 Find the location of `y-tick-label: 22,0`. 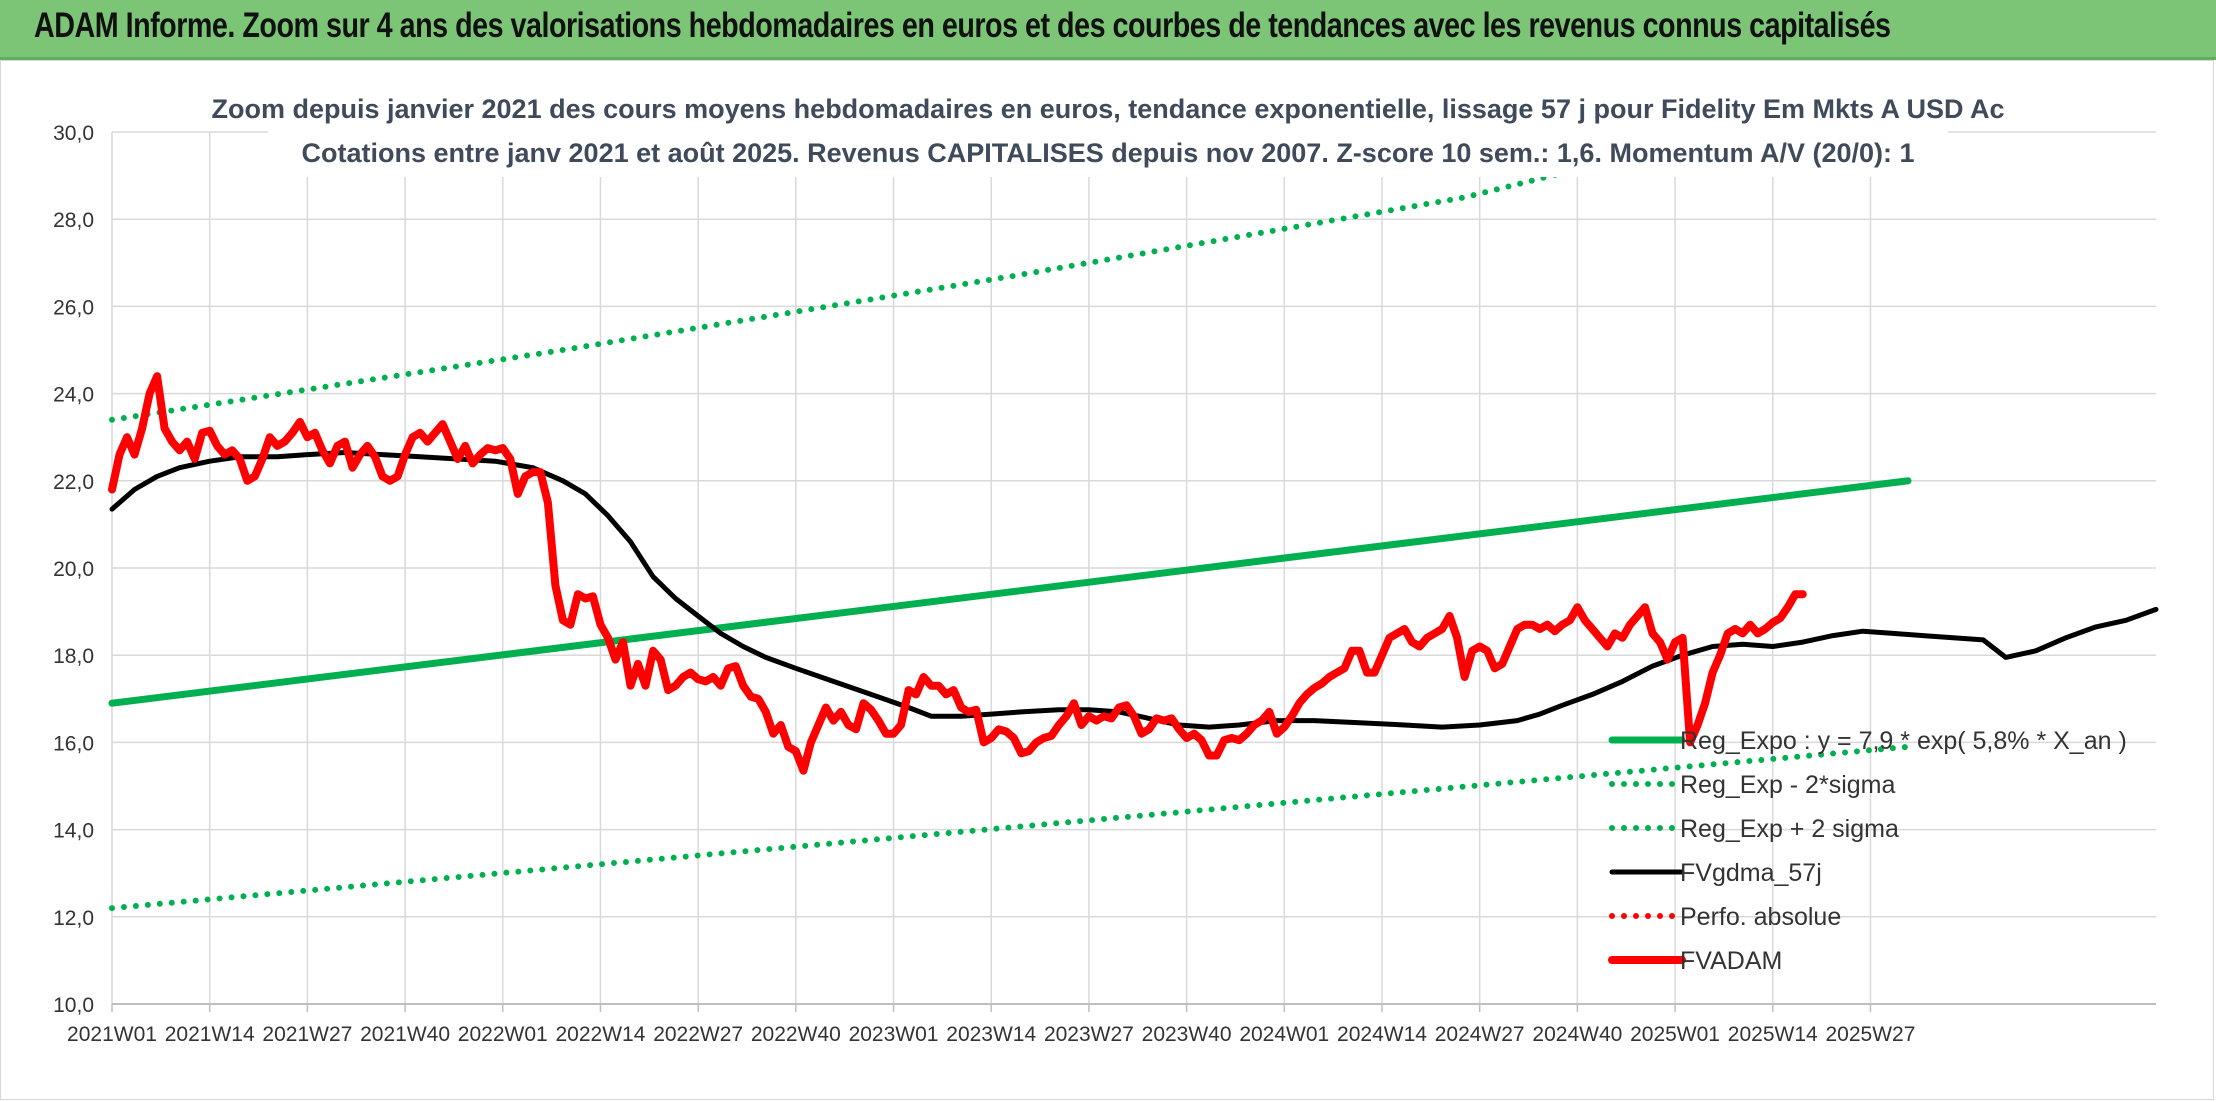

y-tick-label: 22,0 is located at coordinates (73, 482).